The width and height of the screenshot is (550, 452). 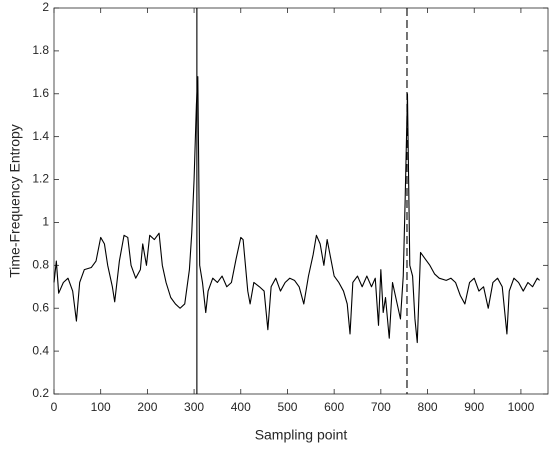 What do you see at coordinates (301, 435) in the screenshot?
I see `x-axis-label: Sampling point` at bounding box center [301, 435].